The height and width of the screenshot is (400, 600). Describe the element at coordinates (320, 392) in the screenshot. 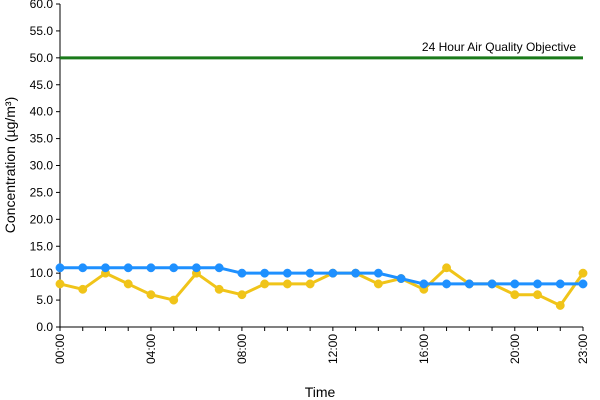

I see `x-axis-title: Time` at that location.